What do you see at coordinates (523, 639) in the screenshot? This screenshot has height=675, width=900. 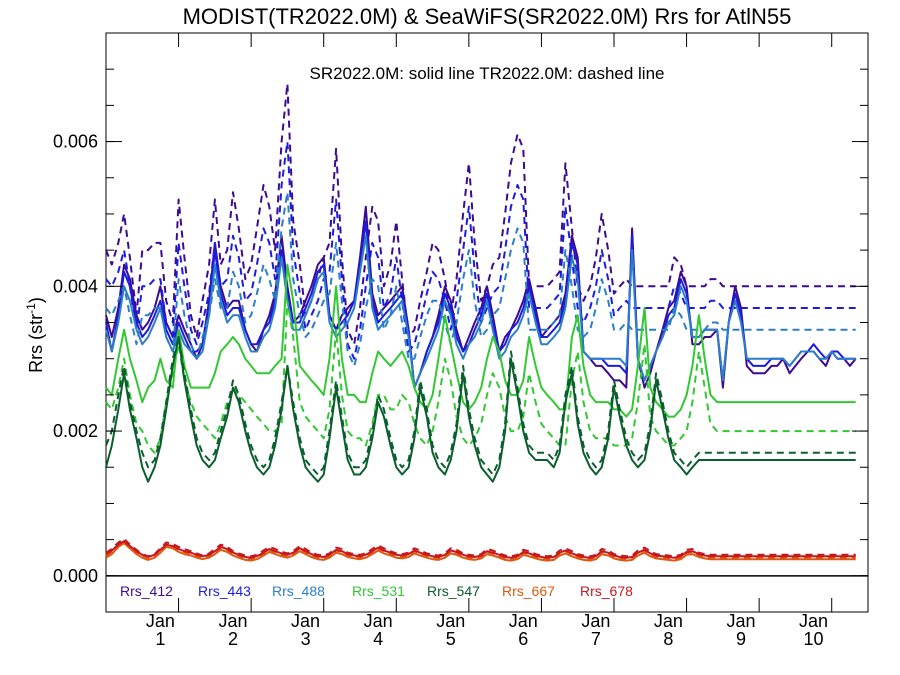 I see `x-tick-label-year: 6` at bounding box center [523, 639].